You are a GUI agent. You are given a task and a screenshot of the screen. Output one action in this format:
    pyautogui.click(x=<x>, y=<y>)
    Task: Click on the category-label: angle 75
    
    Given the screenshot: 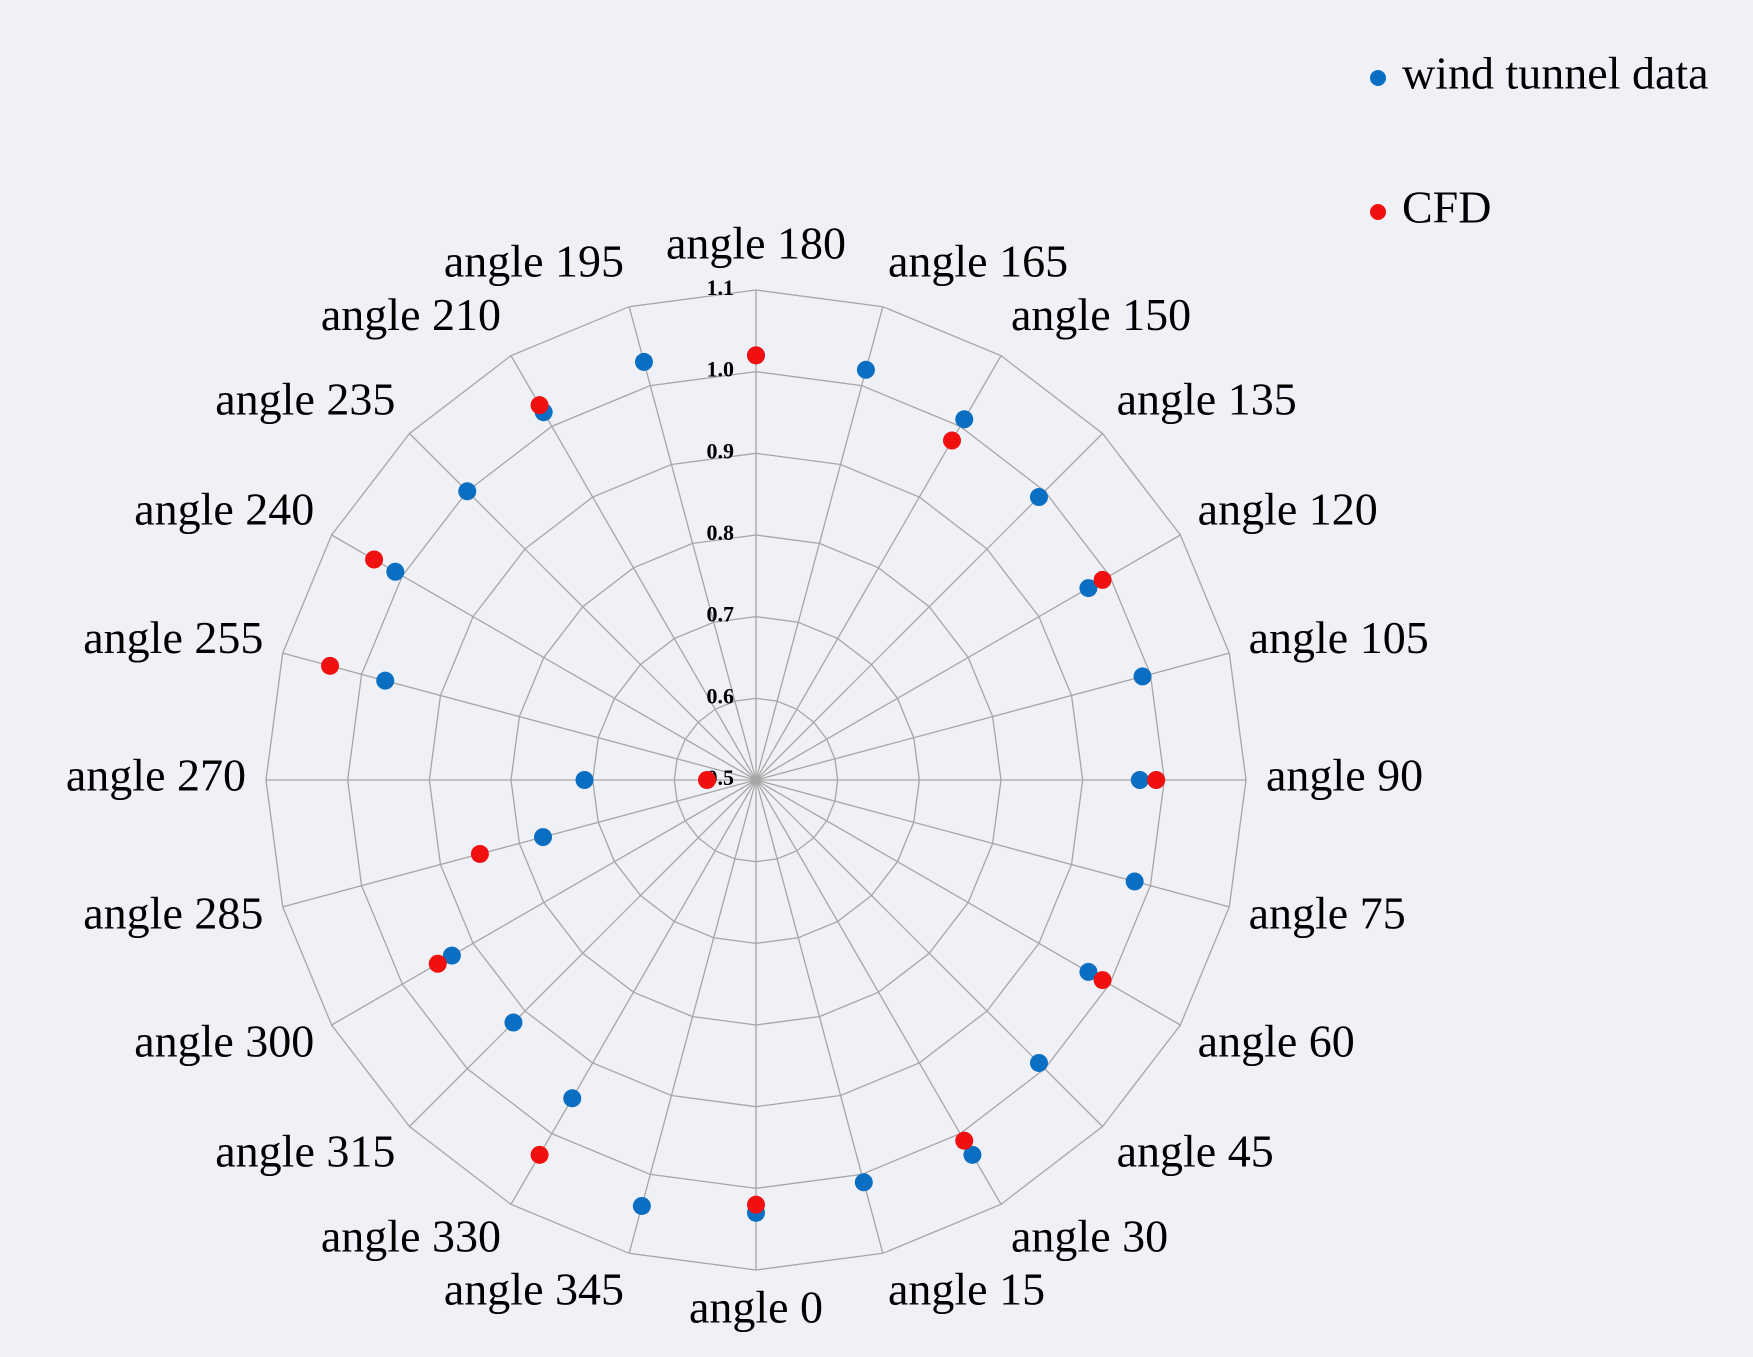 What is the action you would take?
    pyautogui.click(x=1327, y=912)
    